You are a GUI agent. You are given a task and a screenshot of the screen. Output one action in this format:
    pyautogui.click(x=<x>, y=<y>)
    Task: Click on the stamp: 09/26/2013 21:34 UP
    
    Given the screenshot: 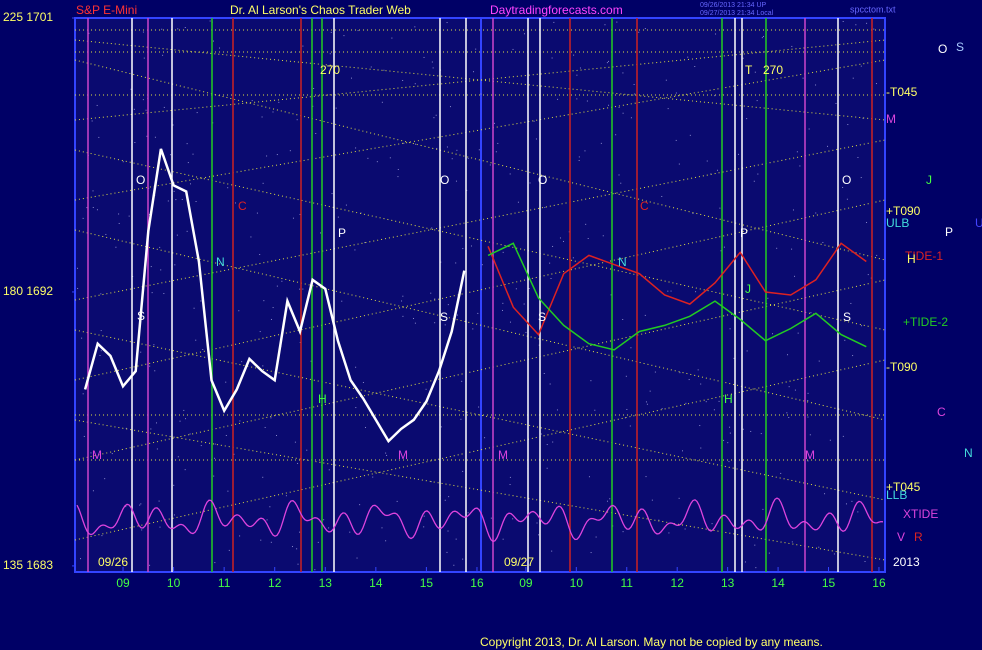 What is the action you would take?
    pyautogui.click(x=733, y=5)
    